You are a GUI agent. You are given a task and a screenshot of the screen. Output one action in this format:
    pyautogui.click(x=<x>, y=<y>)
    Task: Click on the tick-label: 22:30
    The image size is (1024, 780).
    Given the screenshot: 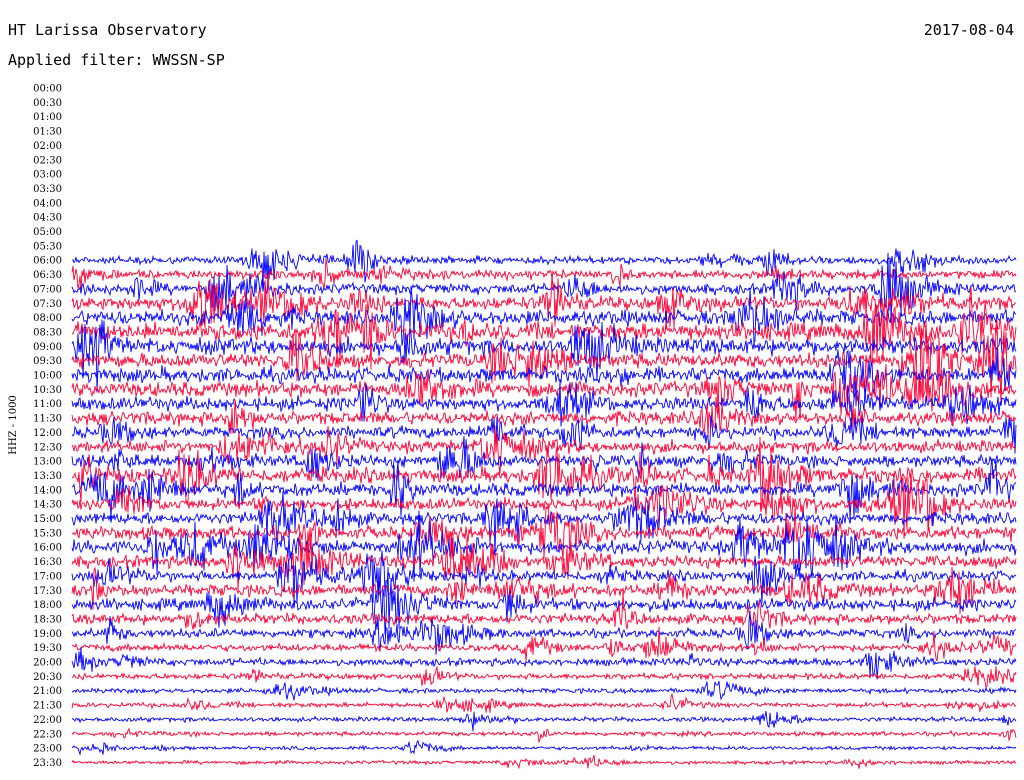 What is the action you would take?
    pyautogui.click(x=47, y=734)
    